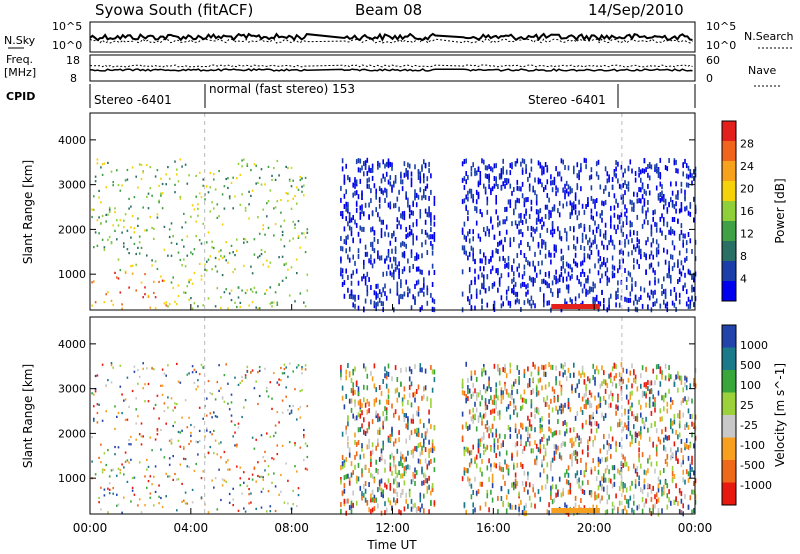 This screenshot has height=554, width=800. What do you see at coordinates (729, 336) in the screenshot?
I see `colorbar-swatch` at bounding box center [729, 336].